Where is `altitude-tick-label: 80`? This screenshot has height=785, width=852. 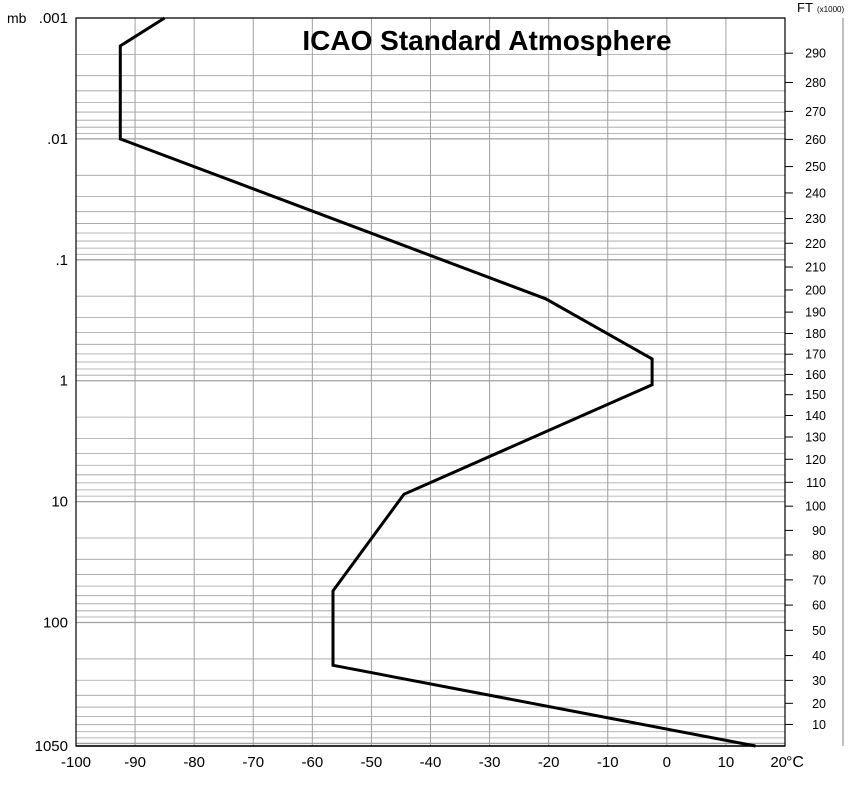 altitude-tick-label: 80 is located at coordinates (819, 555).